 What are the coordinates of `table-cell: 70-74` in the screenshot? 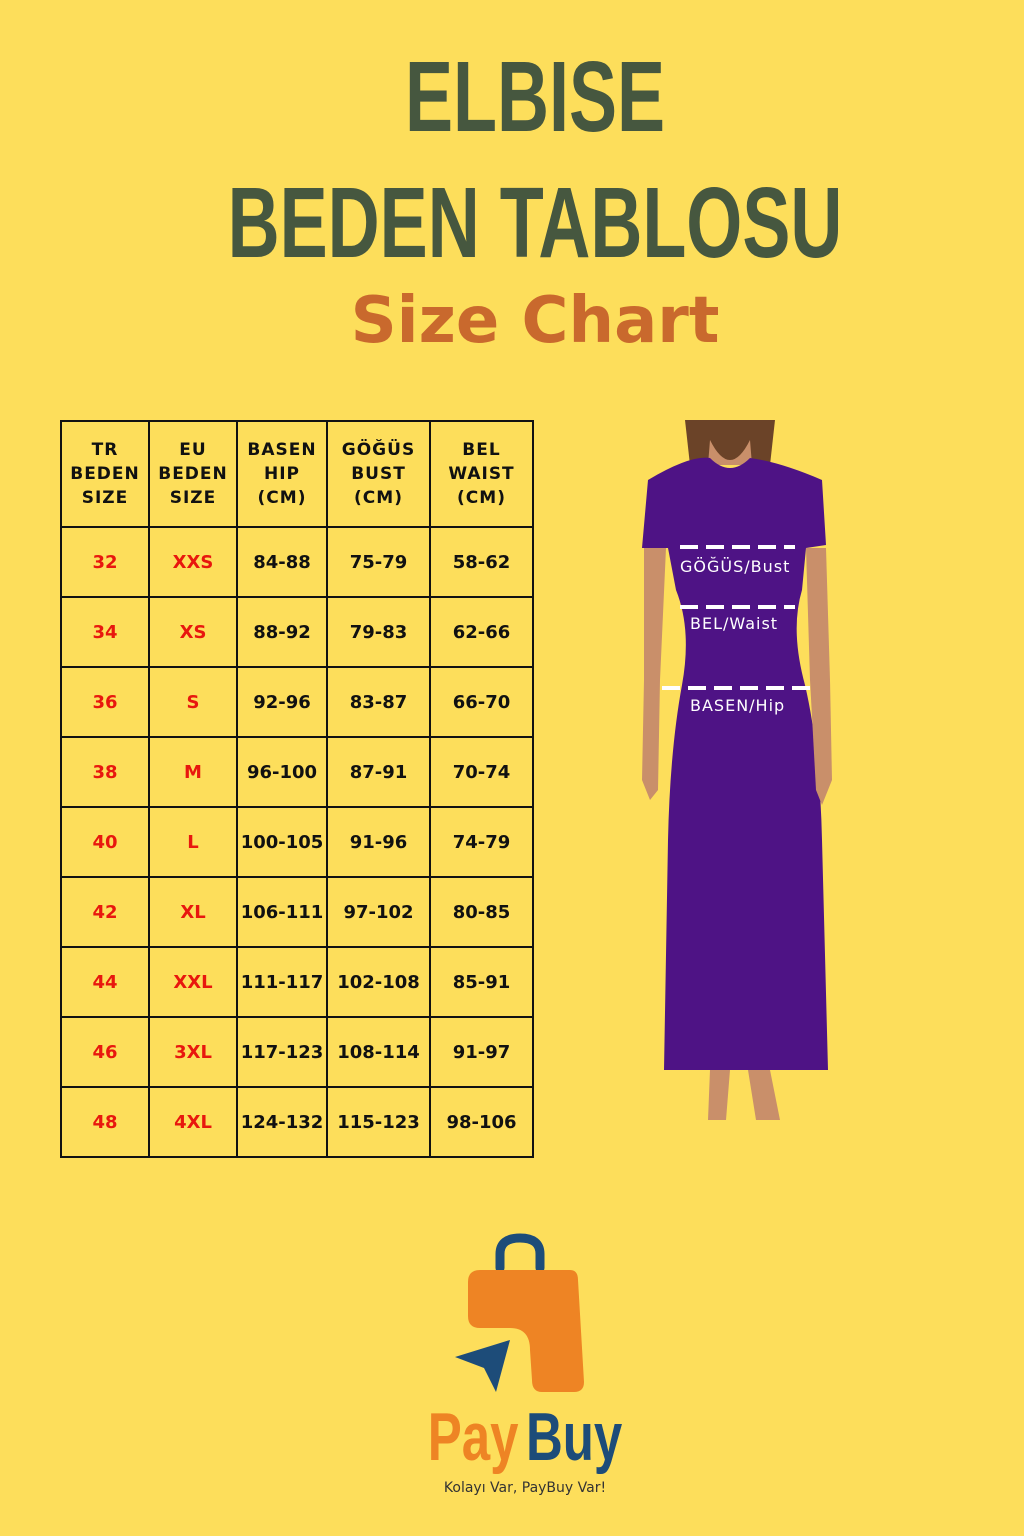 It's located at (481, 772).